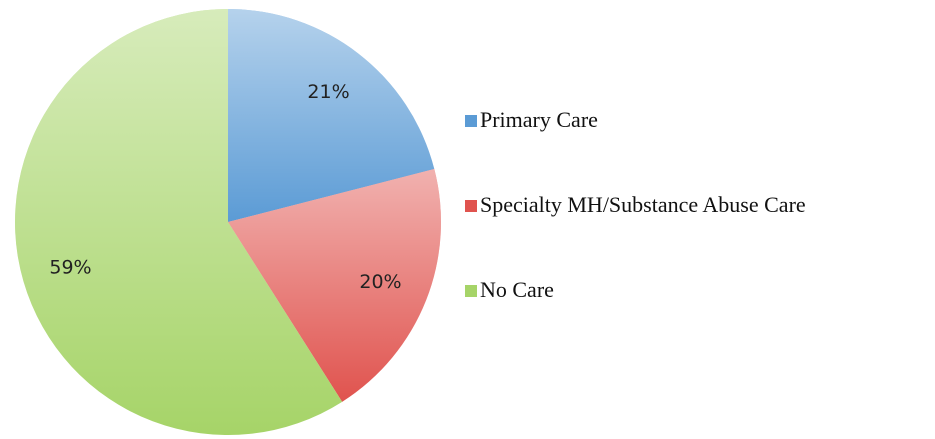 Image resolution: width=935 pixels, height=439 pixels. I want to click on legend-label: No Care, so click(517, 289).